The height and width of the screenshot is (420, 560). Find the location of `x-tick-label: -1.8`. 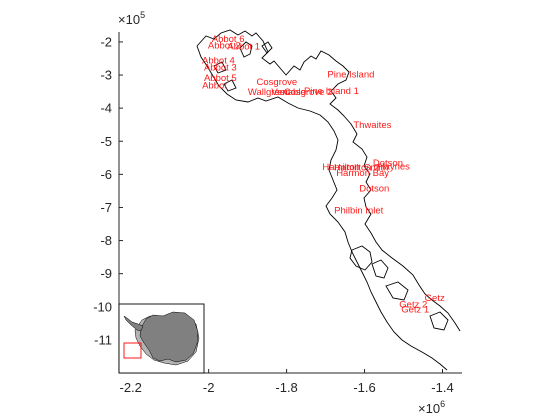

x-tick-label: -1.8 is located at coordinates (286, 387).